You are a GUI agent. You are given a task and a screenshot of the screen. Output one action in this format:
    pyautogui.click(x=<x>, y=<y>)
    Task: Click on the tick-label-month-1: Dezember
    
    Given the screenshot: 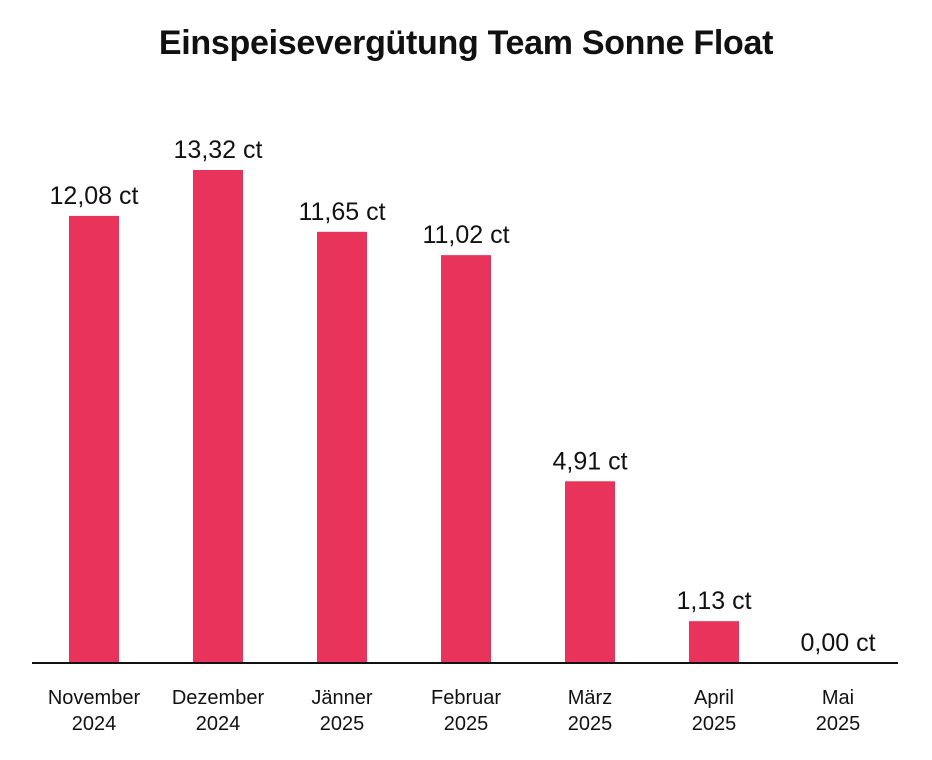 What is the action you would take?
    pyautogui.click(x=218, y=698)
    